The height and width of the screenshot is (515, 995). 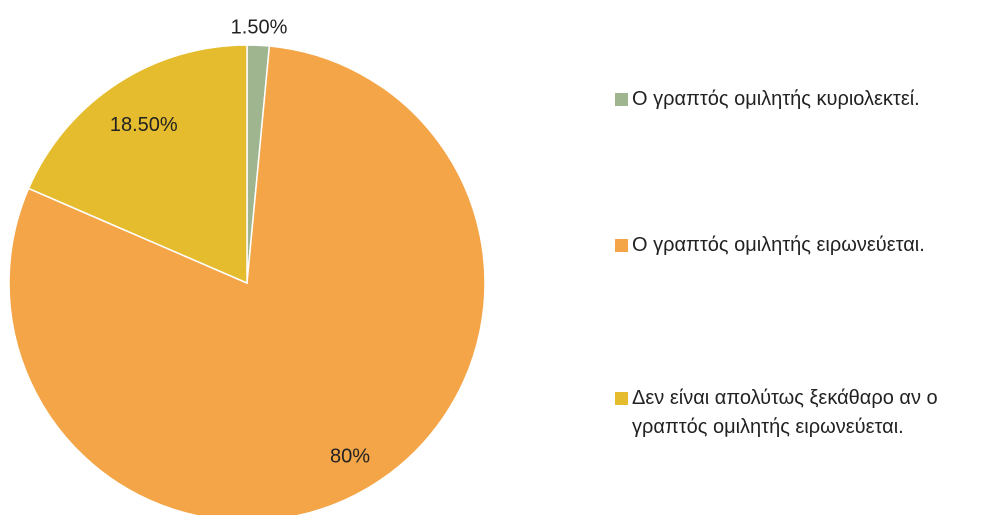 What do you see at coordinates (144, 125) in the screenshot?
I see `data-label: 18.50%` at bounding box center [144, 125].